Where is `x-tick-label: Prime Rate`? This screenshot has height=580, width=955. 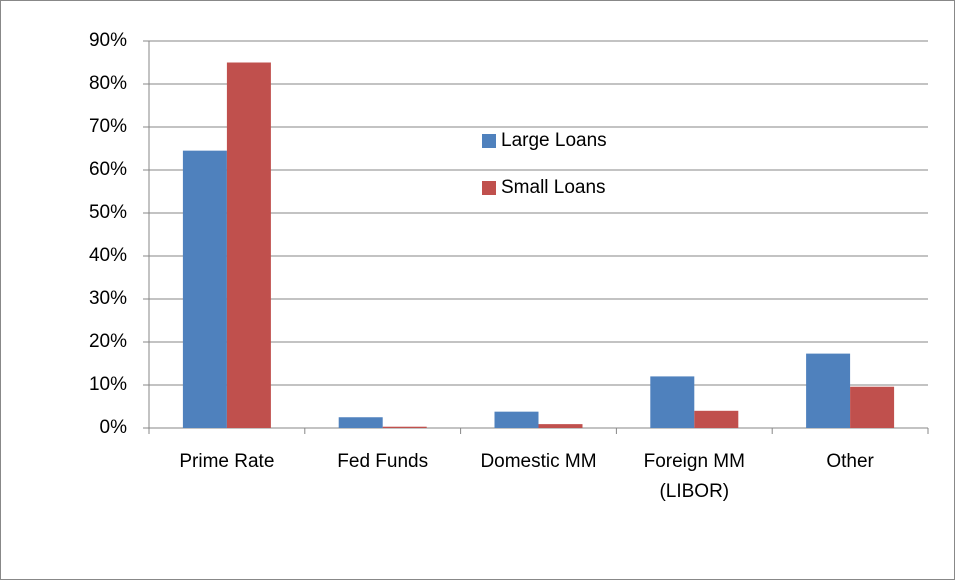
x-tick-label: Prime Rate is located at coordinates (227, 461).